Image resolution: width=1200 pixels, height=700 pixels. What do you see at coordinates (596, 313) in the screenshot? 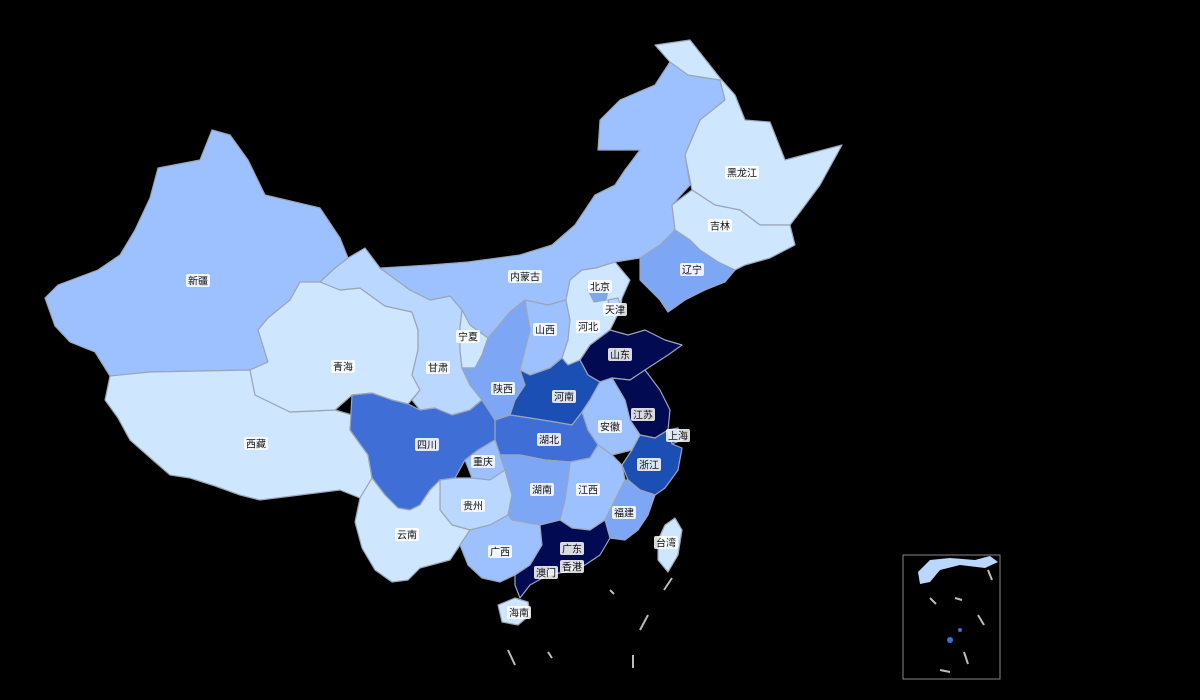
I see `province-hebei` at bounding box center [596, 313].